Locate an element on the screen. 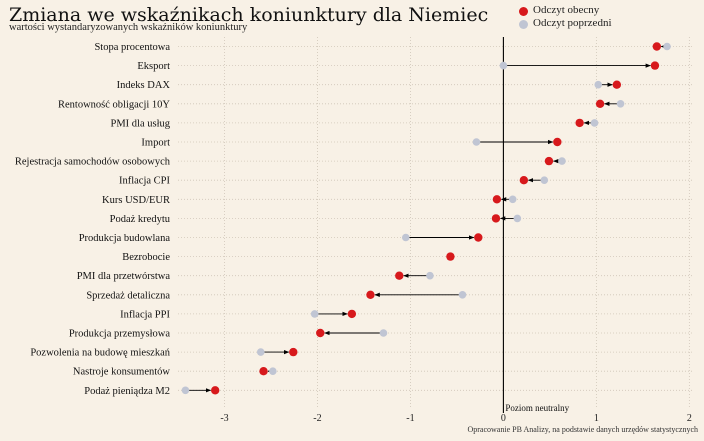 The height and width of the screenshot is (441, 704). x-tick-label: -1 is located at coordinates (410, 418).